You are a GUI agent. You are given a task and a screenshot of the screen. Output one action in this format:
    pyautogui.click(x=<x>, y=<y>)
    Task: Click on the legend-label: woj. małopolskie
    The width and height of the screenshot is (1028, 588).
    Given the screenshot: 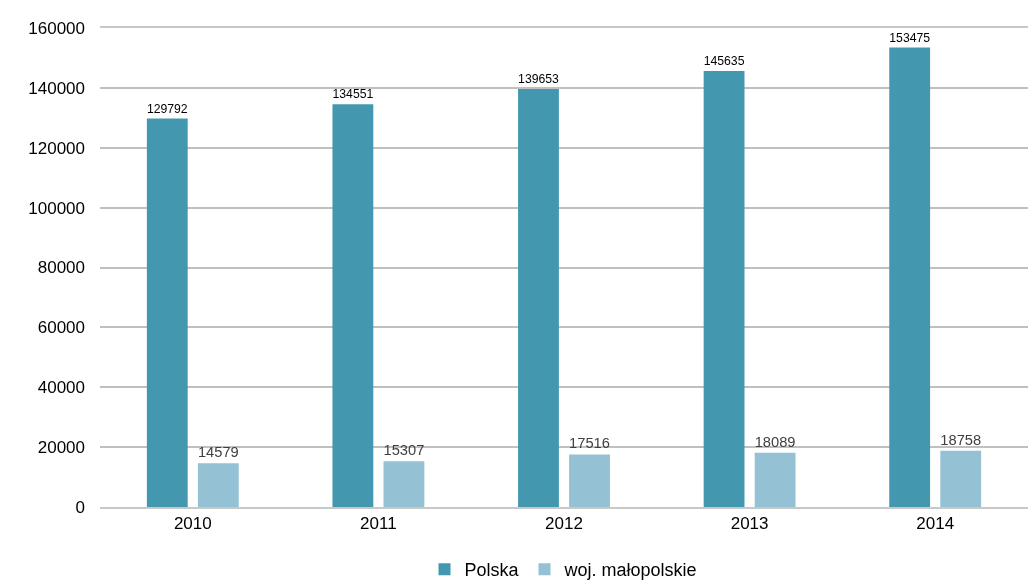 What is the action you would take?
    pyautogui.click(x=630, y=570)
    